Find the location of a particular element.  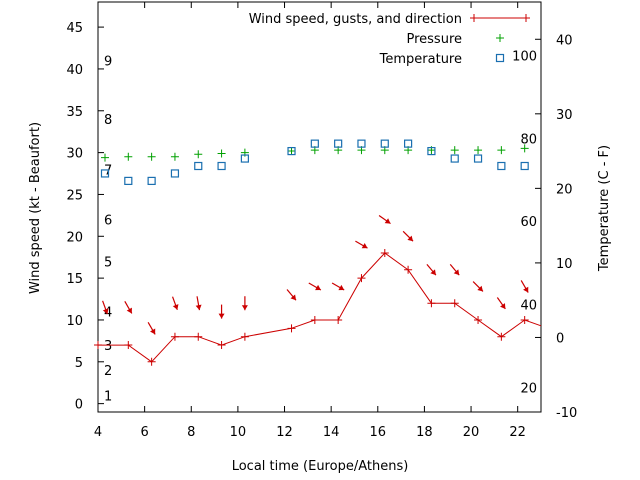

right-tick-label: 40 is located at coordinates (564, 40).